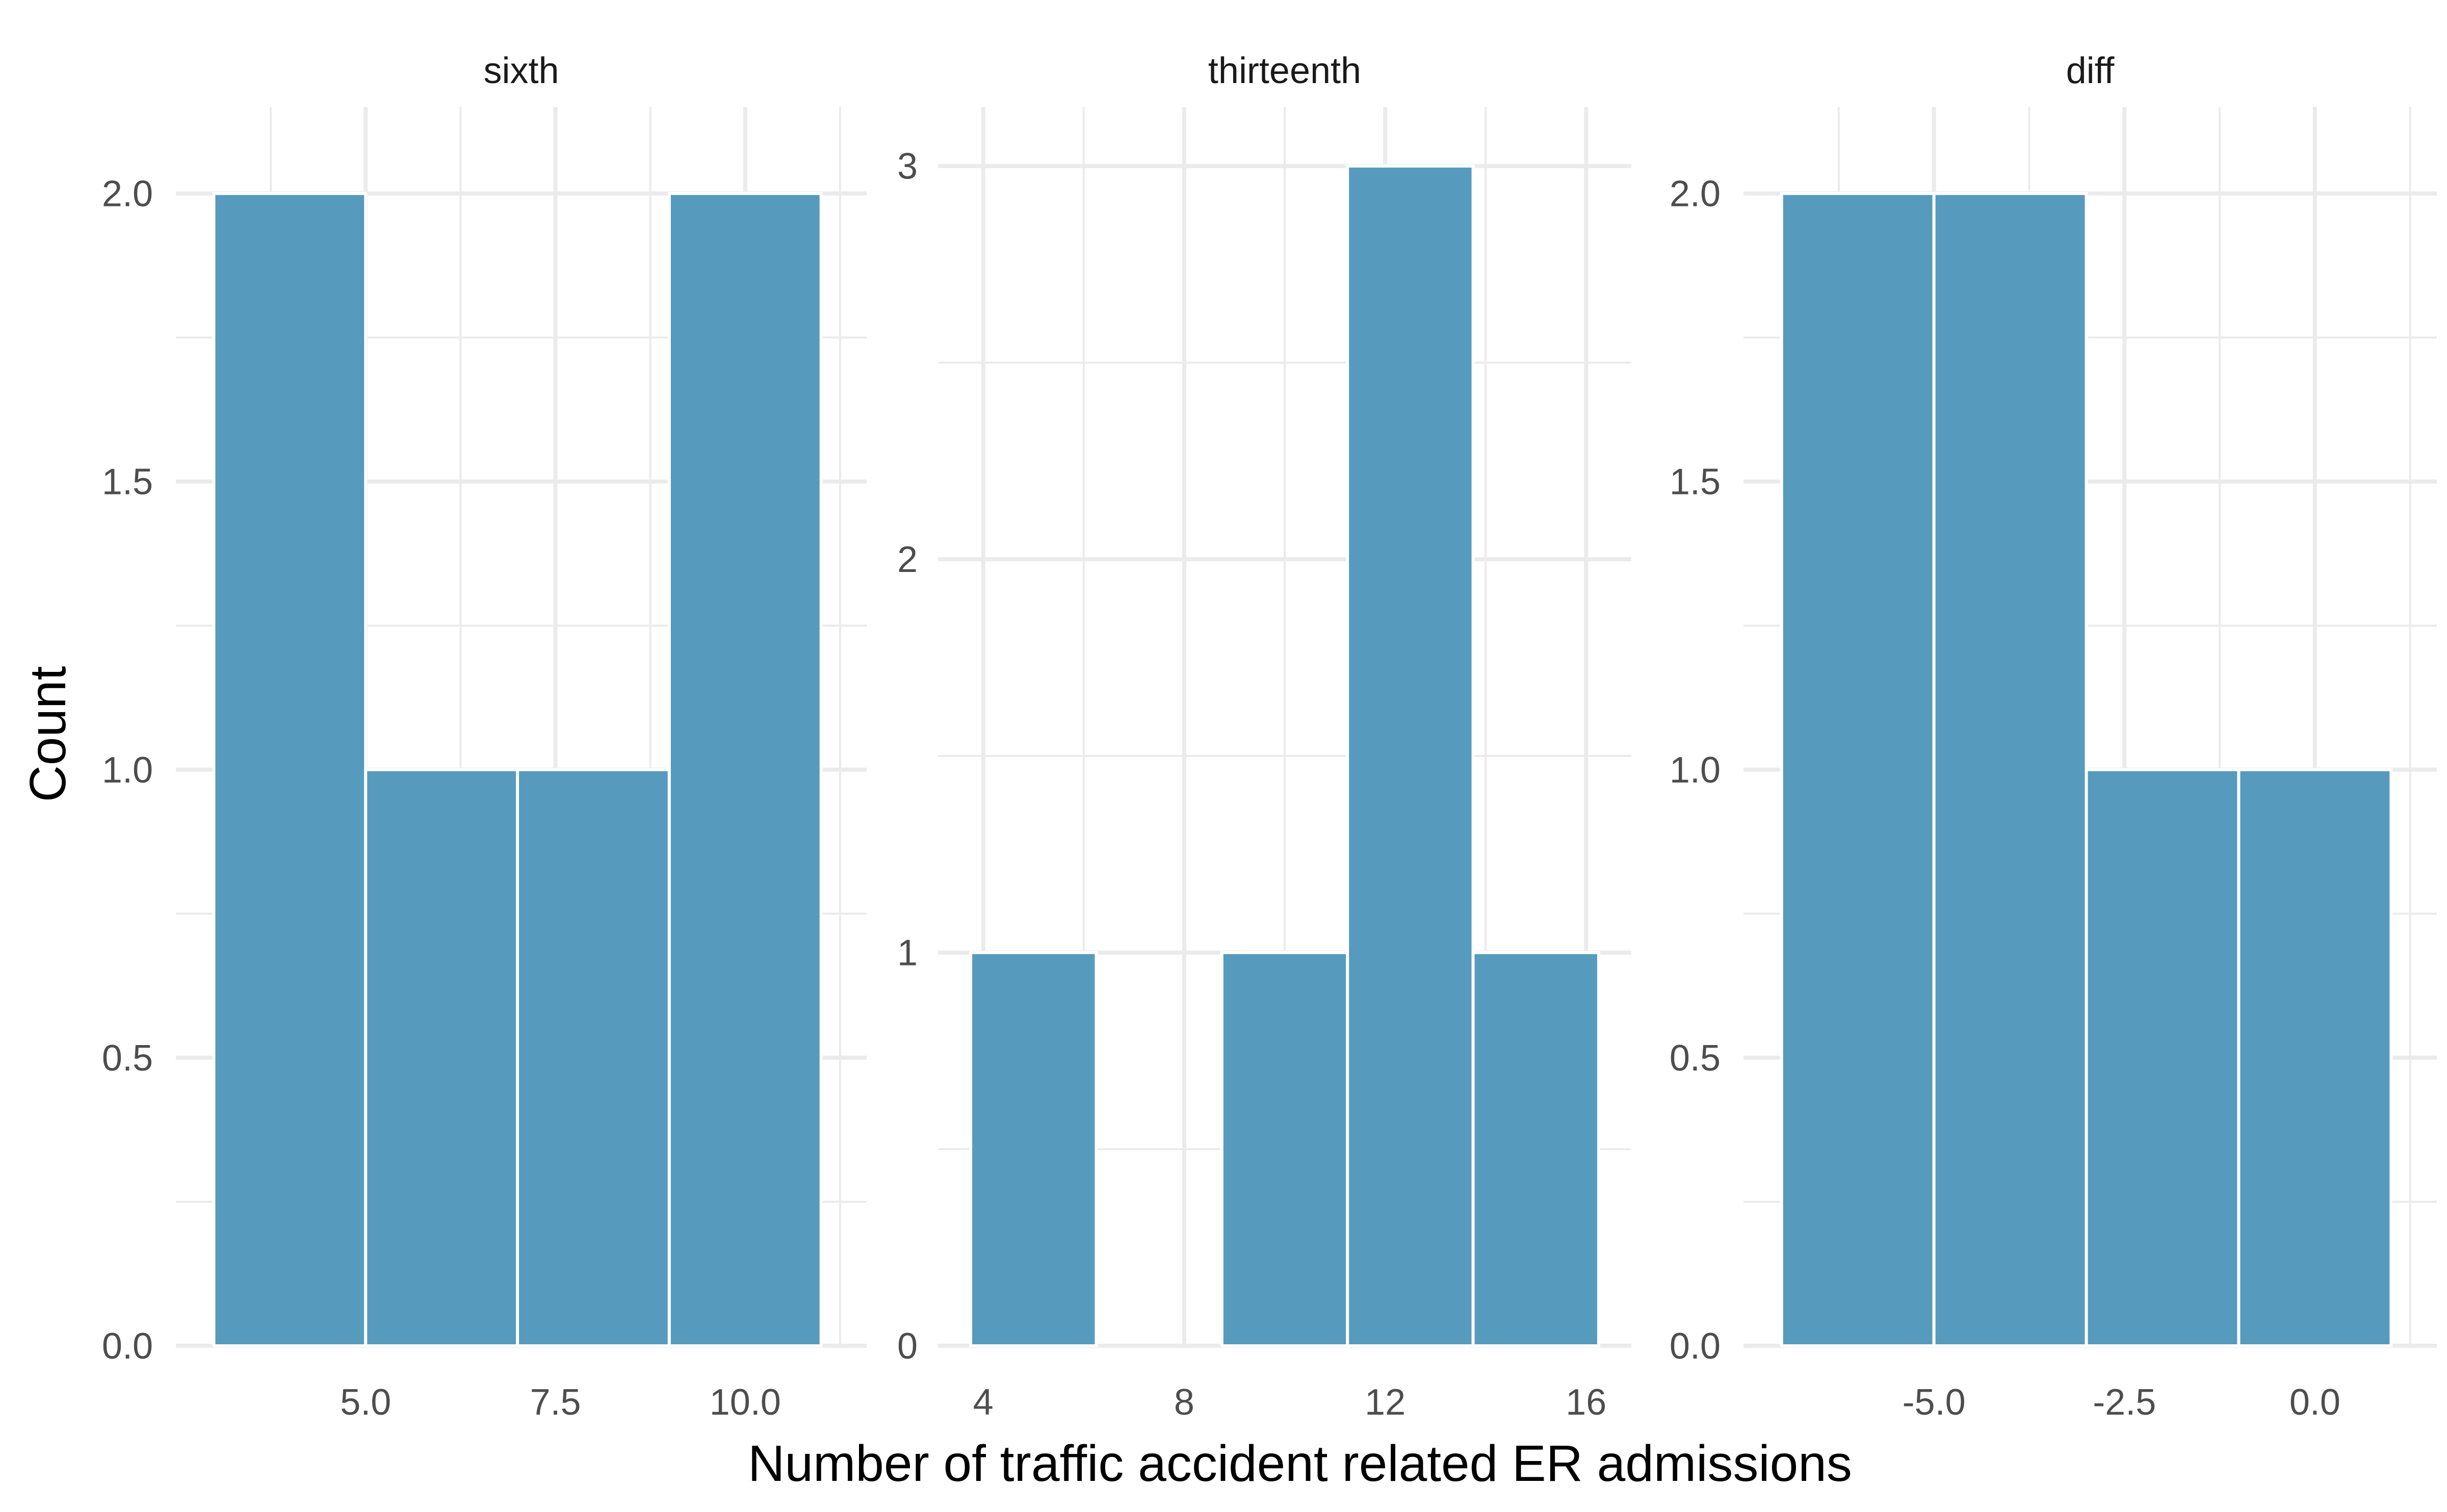 This screenshot has width=2447, height=1512. What do you see at coordinates (2090, 70) in the screenshot?
I see `facet-strip-label: diff` at bounding box center [2090, 70].